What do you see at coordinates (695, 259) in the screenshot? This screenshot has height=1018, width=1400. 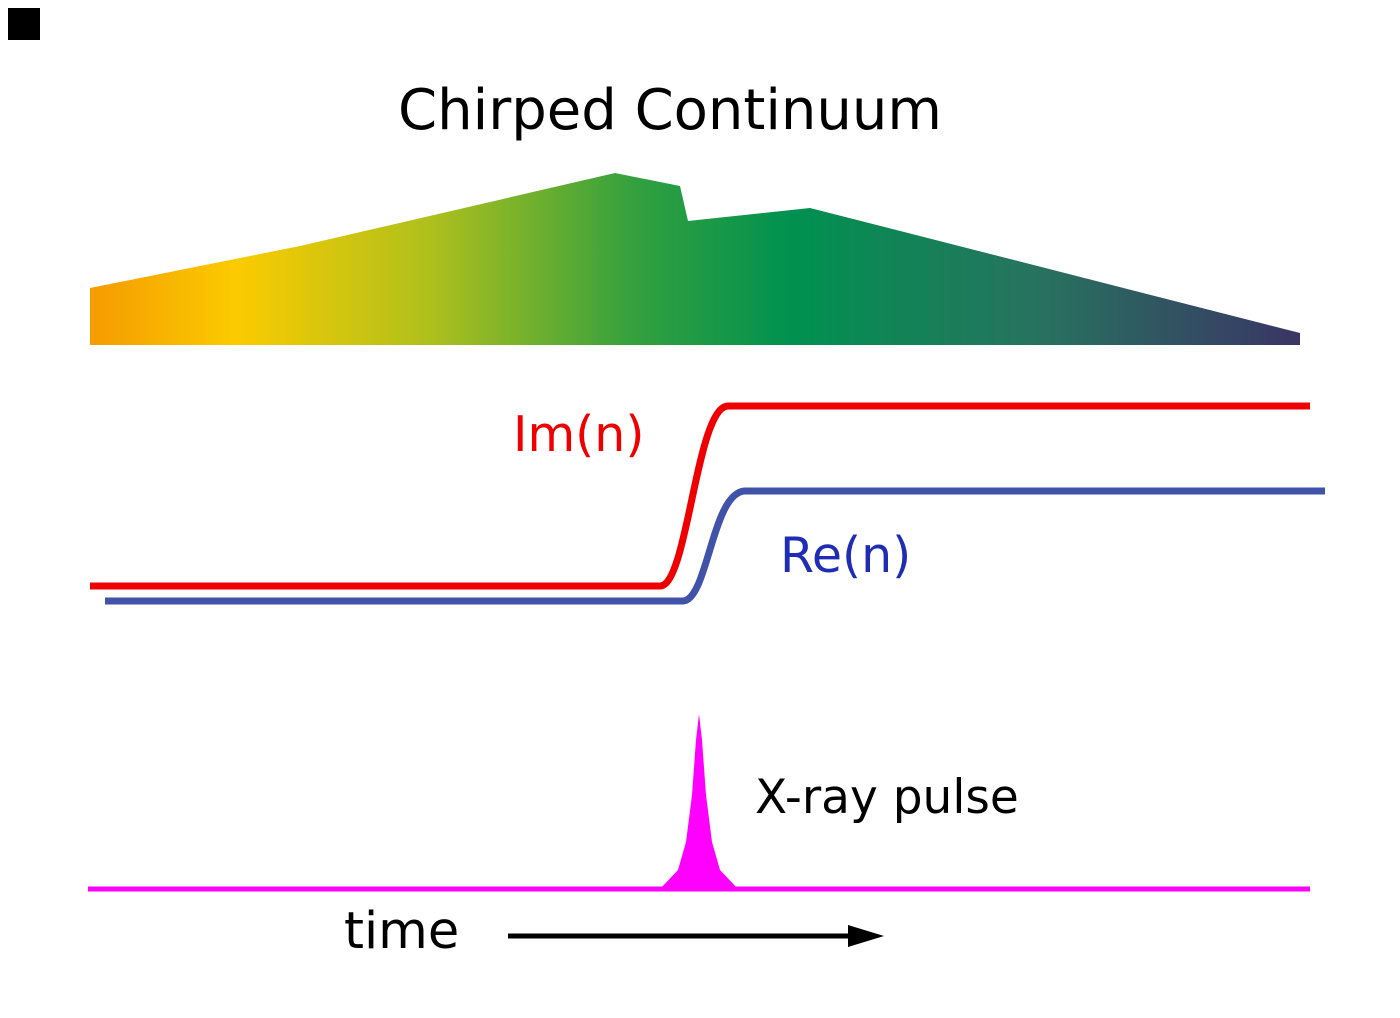 I see `chirped-continuum-shape` at bounding box center [695, 259].